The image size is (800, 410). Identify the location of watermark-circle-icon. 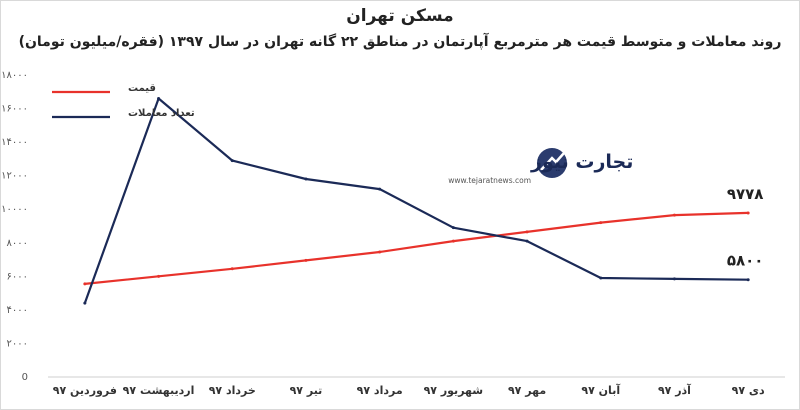
(552, 163).